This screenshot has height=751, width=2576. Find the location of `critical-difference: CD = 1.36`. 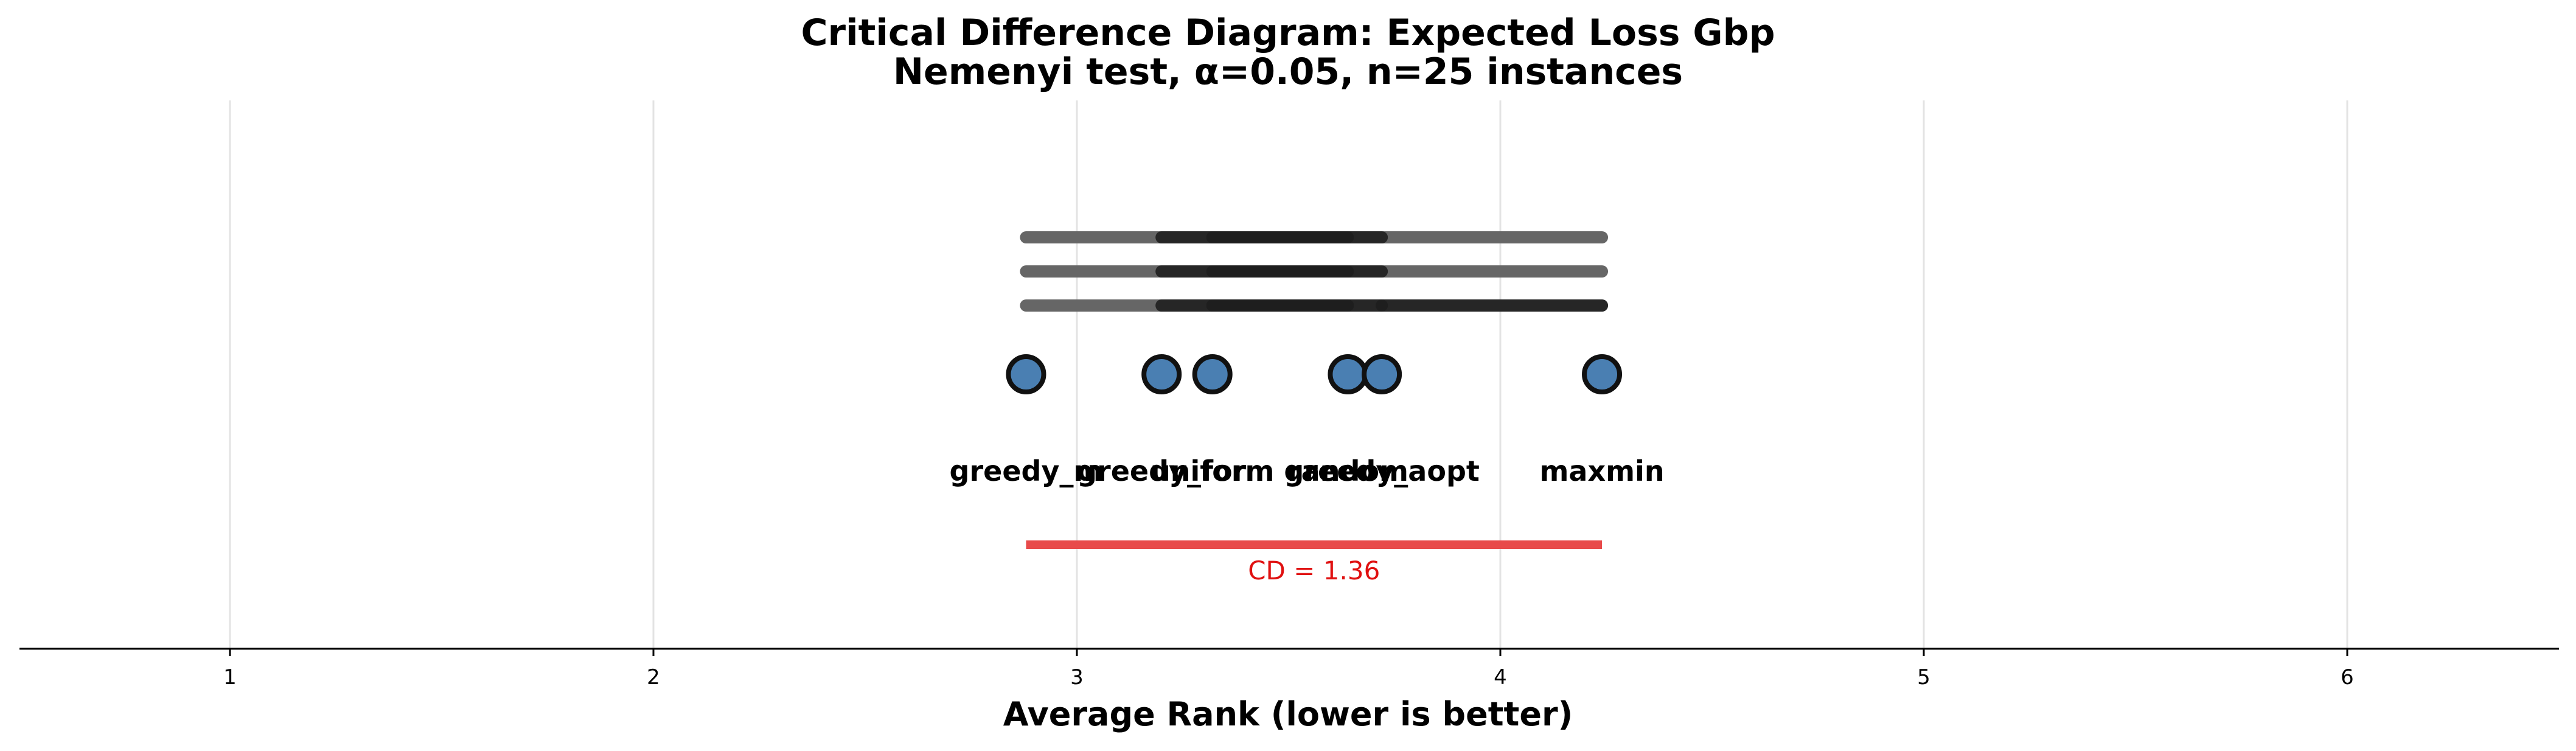

critical-difference: CD = 1.36 is located at coordinates (1314, 562).